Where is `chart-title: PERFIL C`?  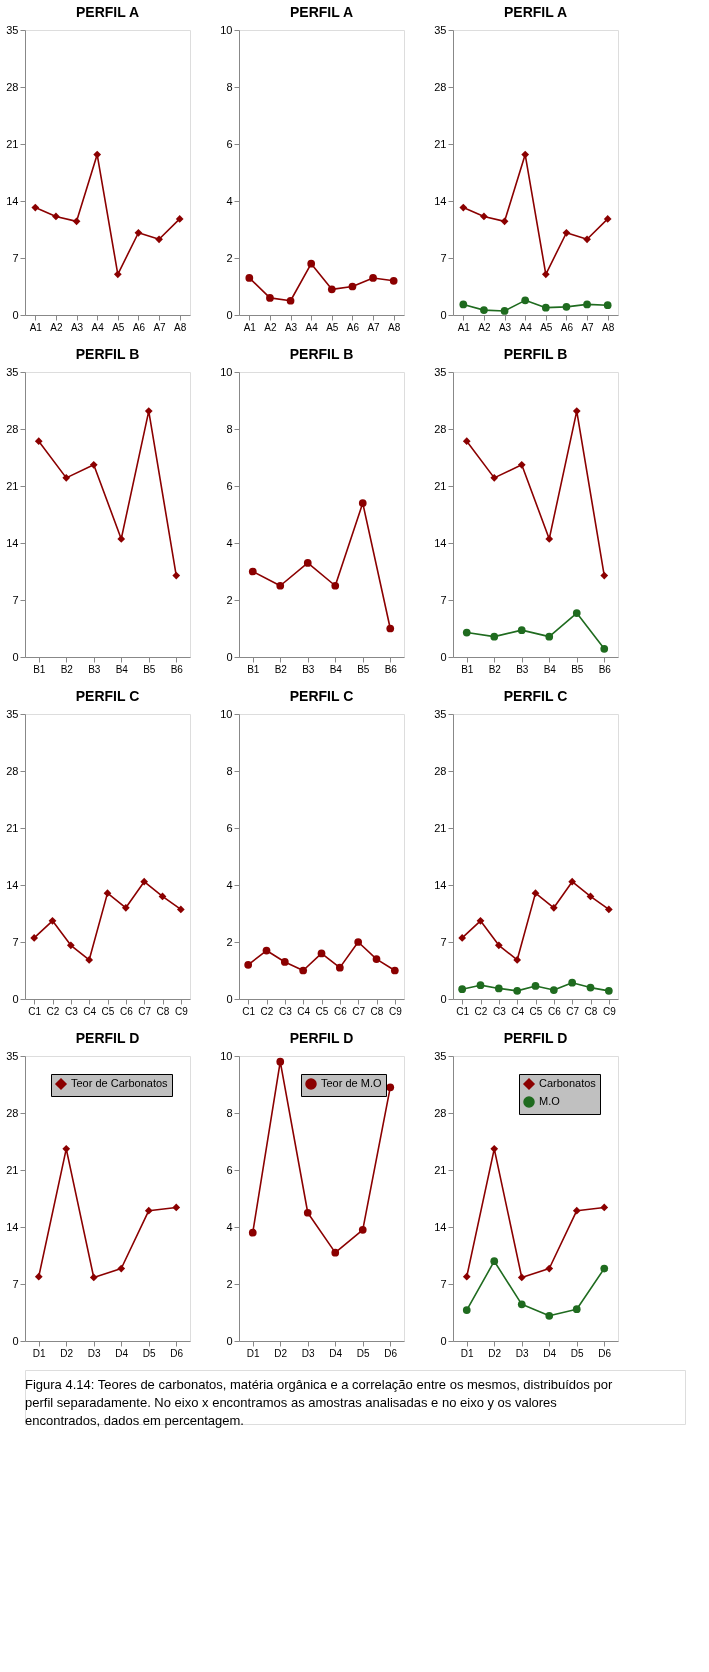 chart-title: PERFIL C is located at coordinates (107, 696).